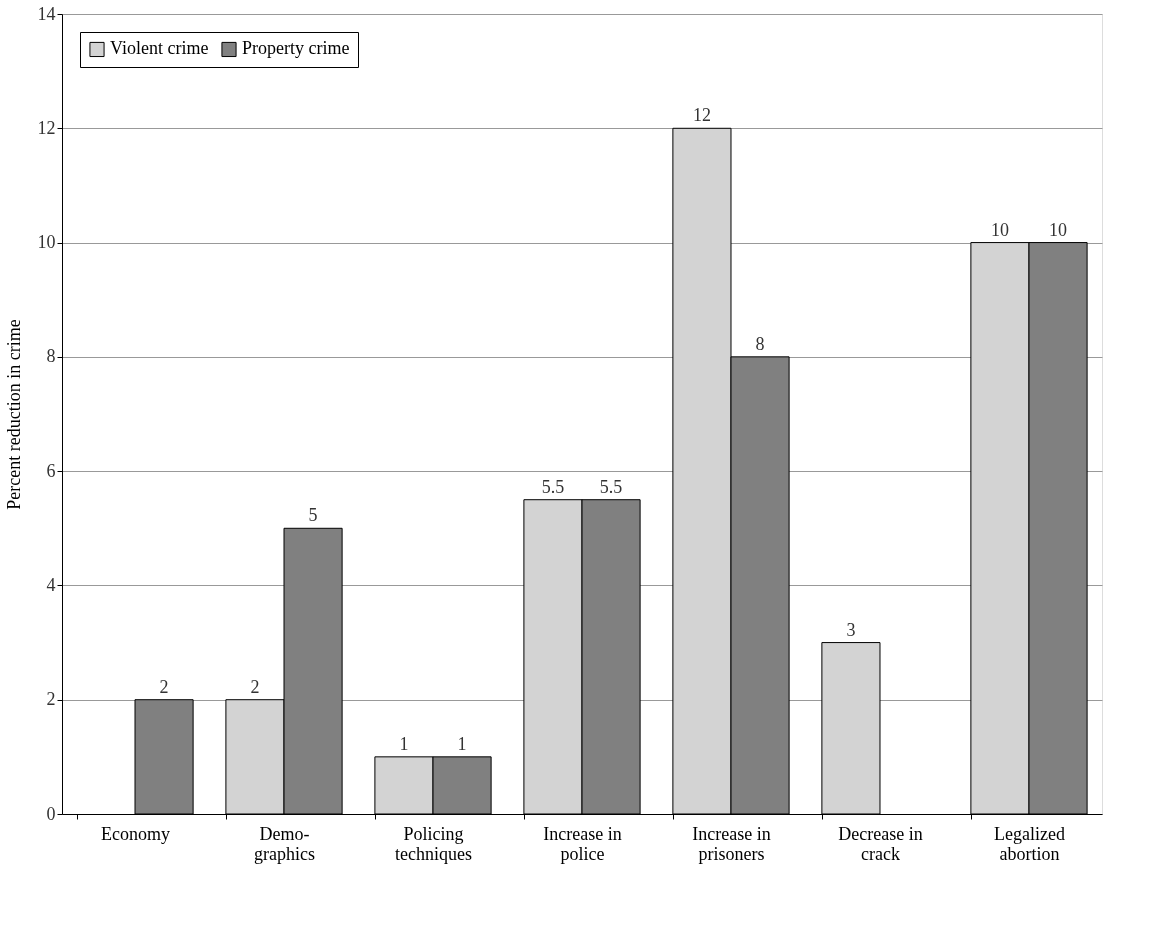  Describe the element at coordinates (731, 843) in the screenshot. I see `x-tick-label: Increase in prisoners` at that location.